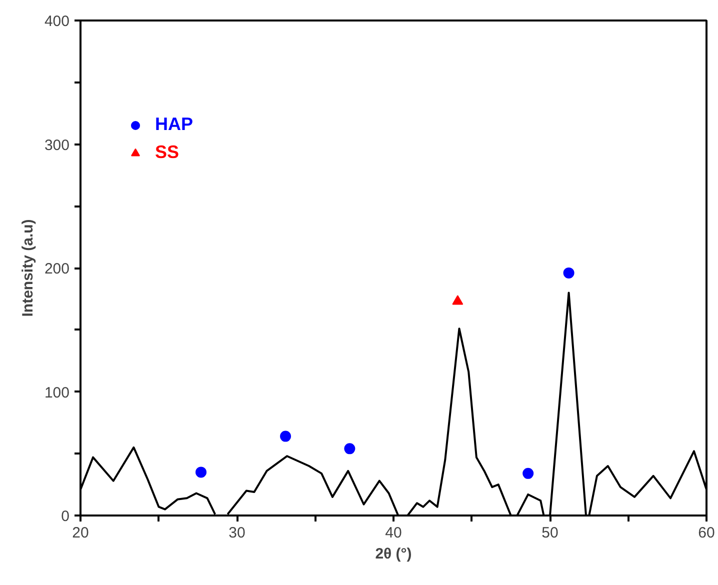 The width and height of the screenshot is (718, 585). What do you see at coordinates (80, 533) in the screenshot?
I see `x-tick-label: 20` at bounding box center [80, 533].